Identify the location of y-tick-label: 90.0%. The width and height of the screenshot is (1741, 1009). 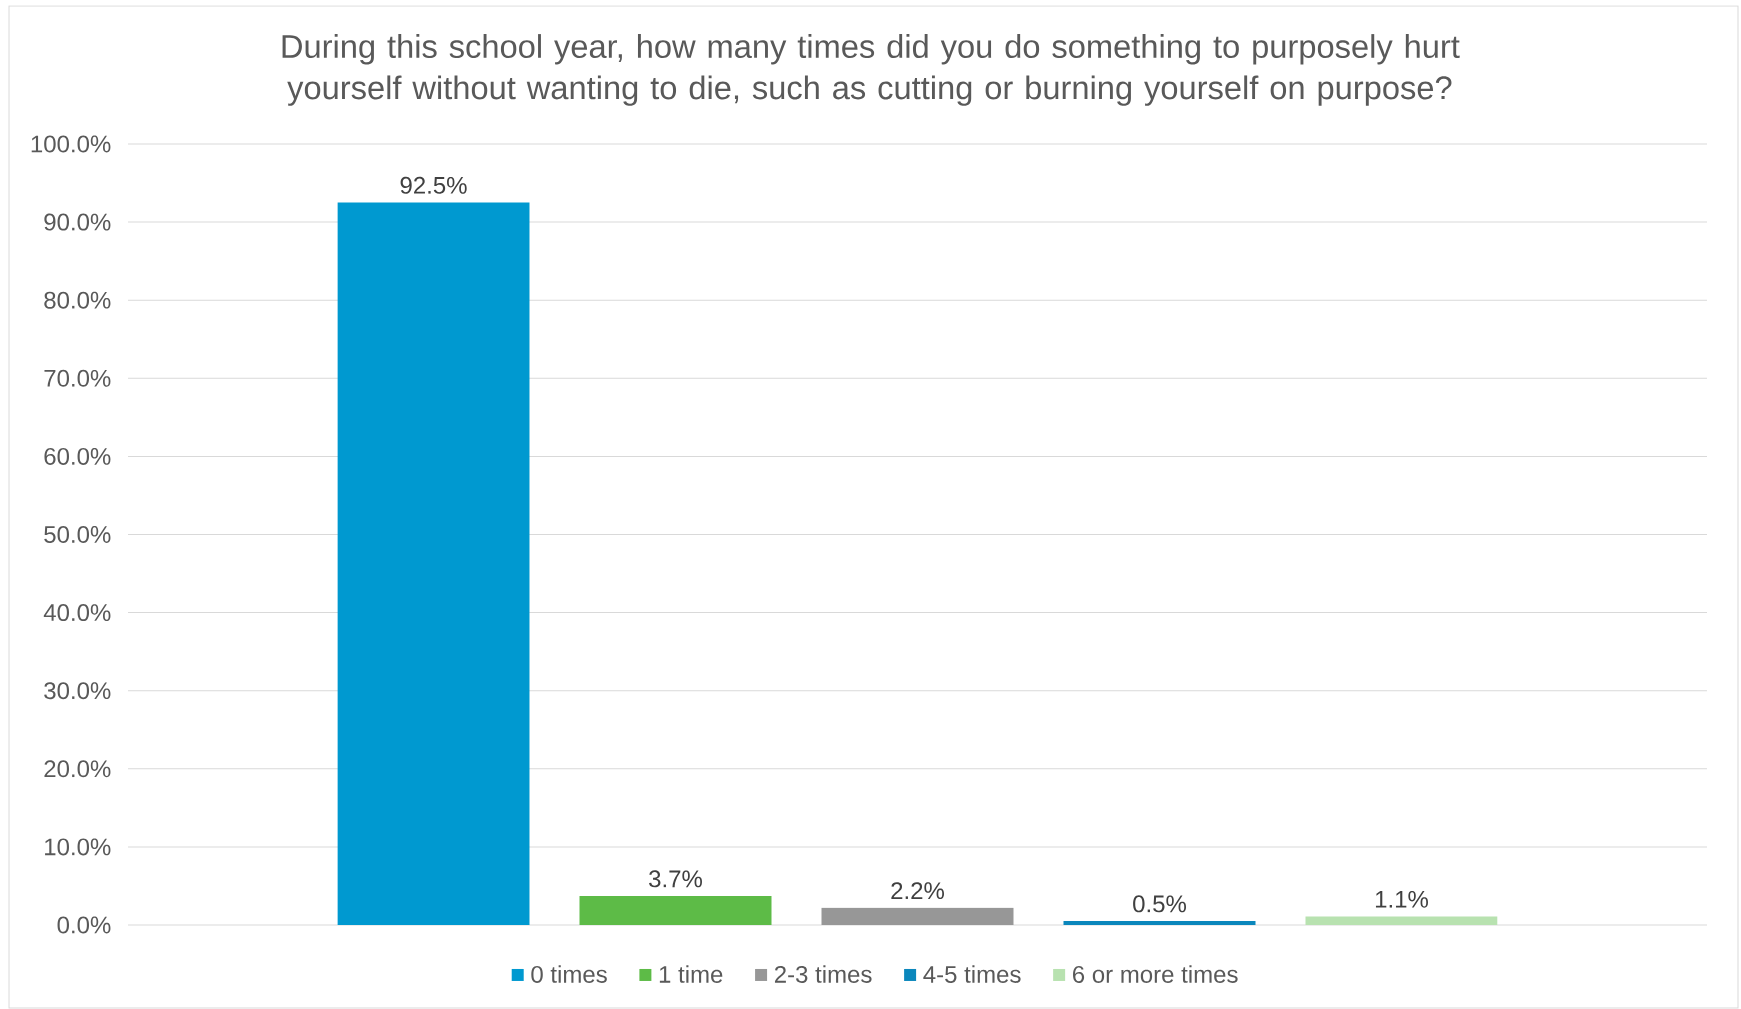
(77, 222).